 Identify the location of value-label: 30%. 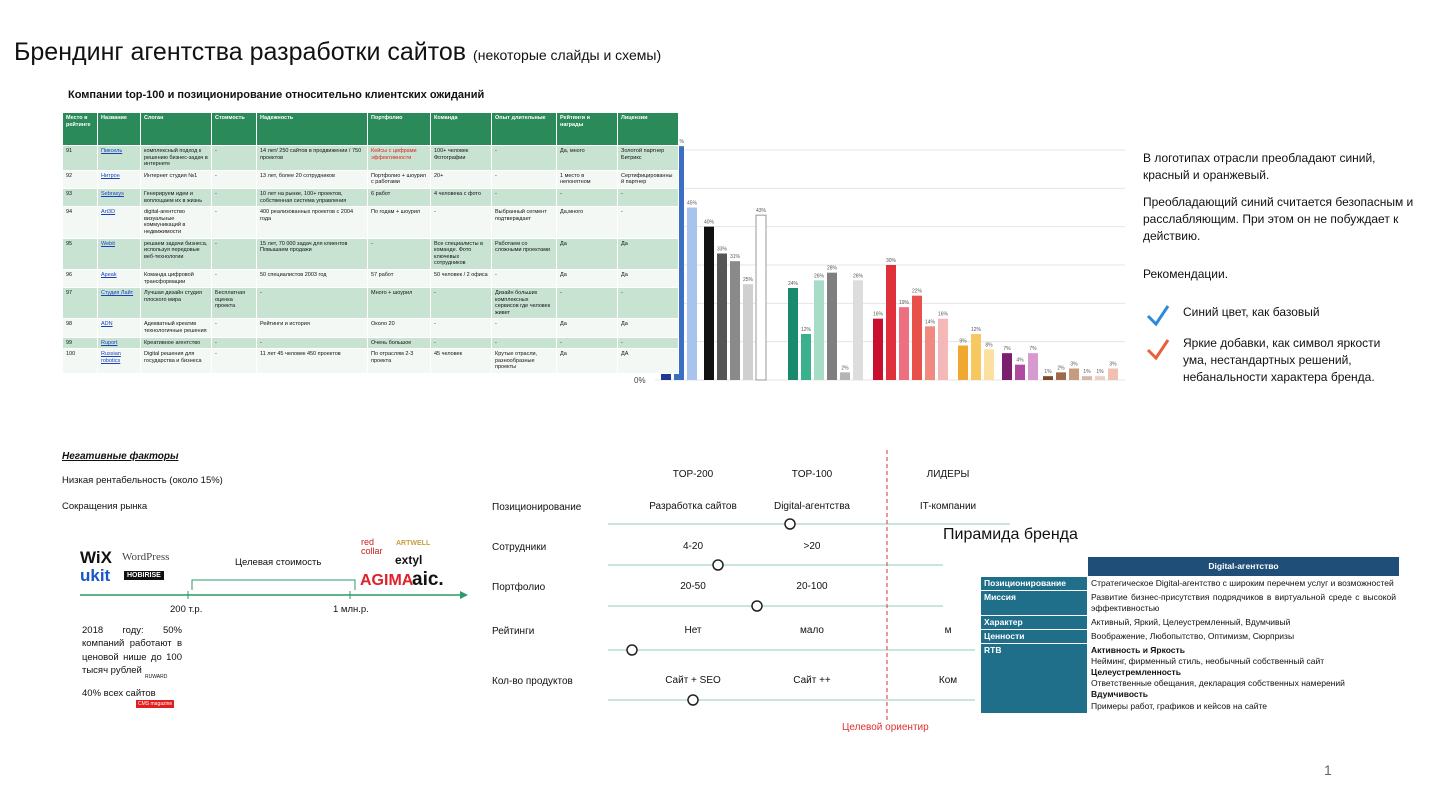
(891, 261).